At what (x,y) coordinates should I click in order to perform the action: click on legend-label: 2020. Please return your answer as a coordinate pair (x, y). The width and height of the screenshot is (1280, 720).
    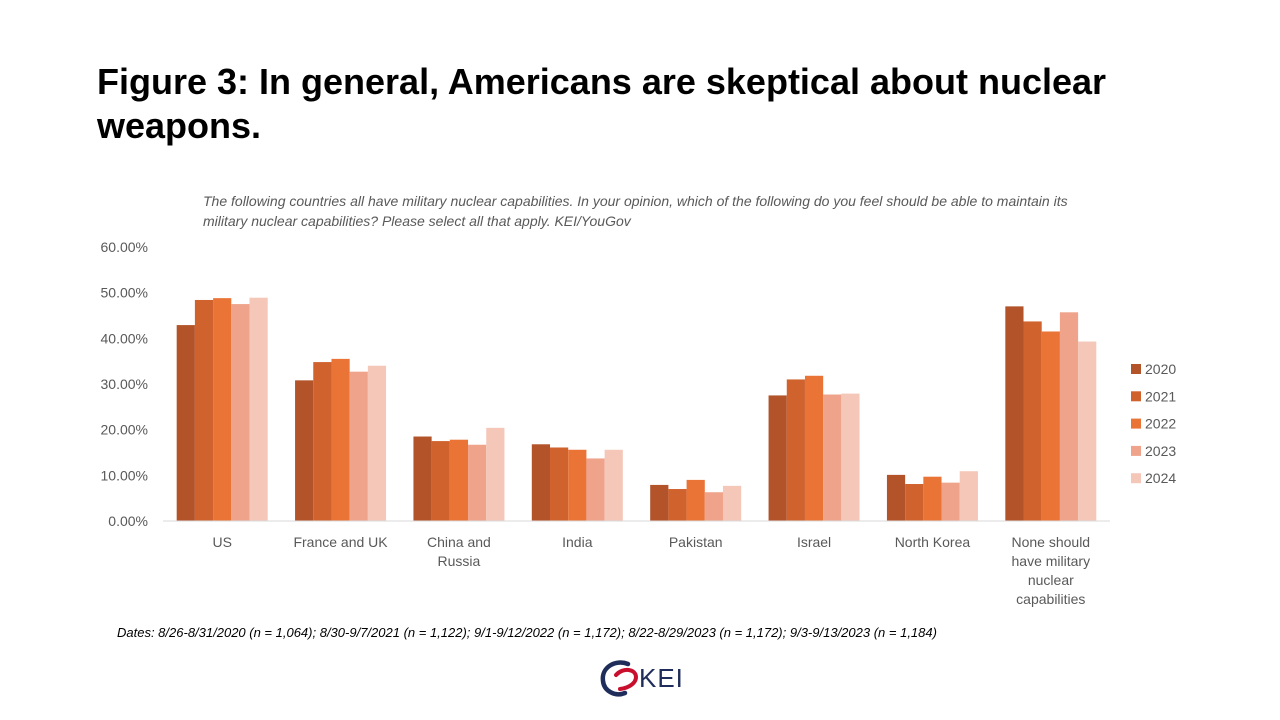
    Looking at the image, I should click on (1160, 369).